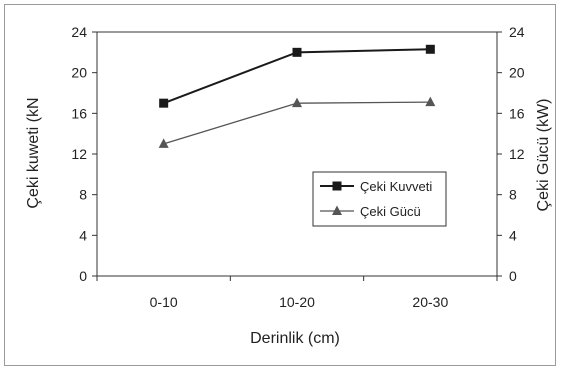  I want to click on y2-tick-label: 12, so click(517, 154).